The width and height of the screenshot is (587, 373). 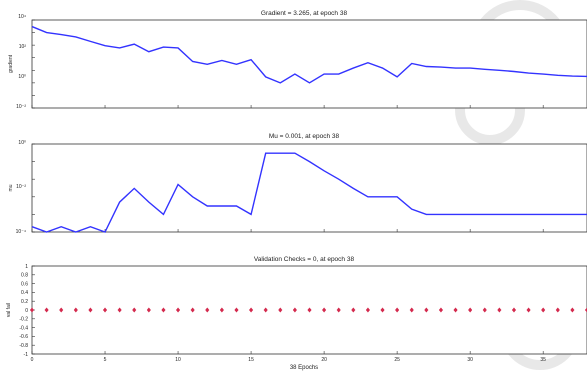 I want to click on y-tick-label: -0.2, so click(x=23, y=320).